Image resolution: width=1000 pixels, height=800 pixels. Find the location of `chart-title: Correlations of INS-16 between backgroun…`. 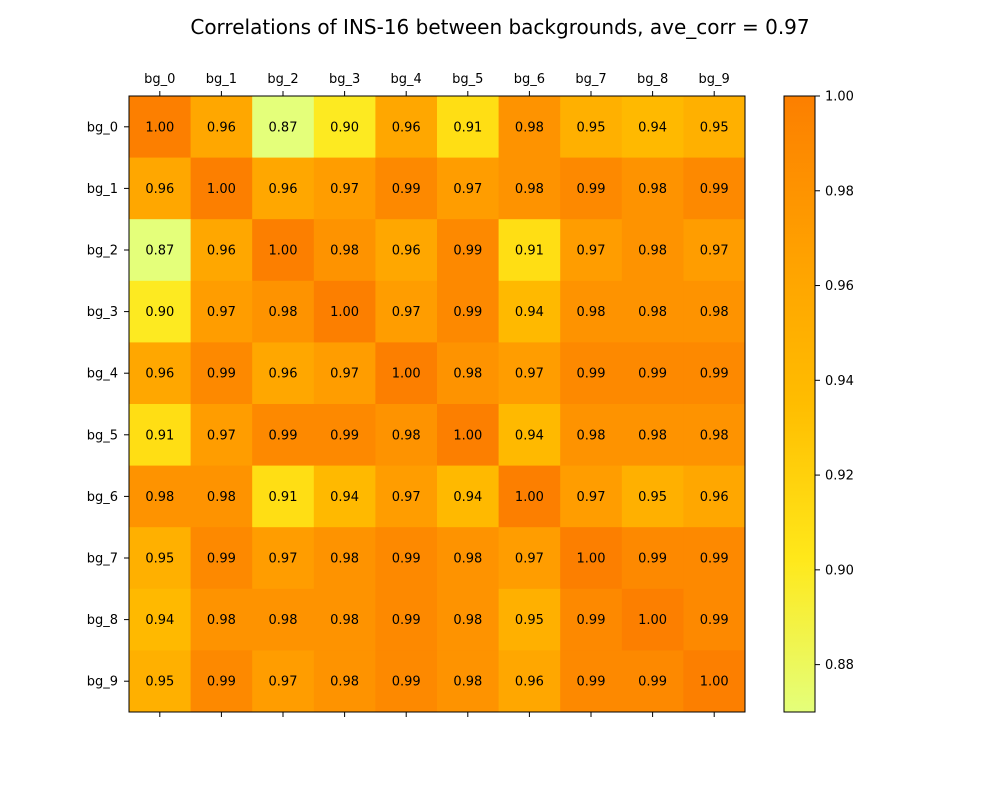

chart-title: Correlations of INS-16 between backgroun… is located at coordinates (499, 27).